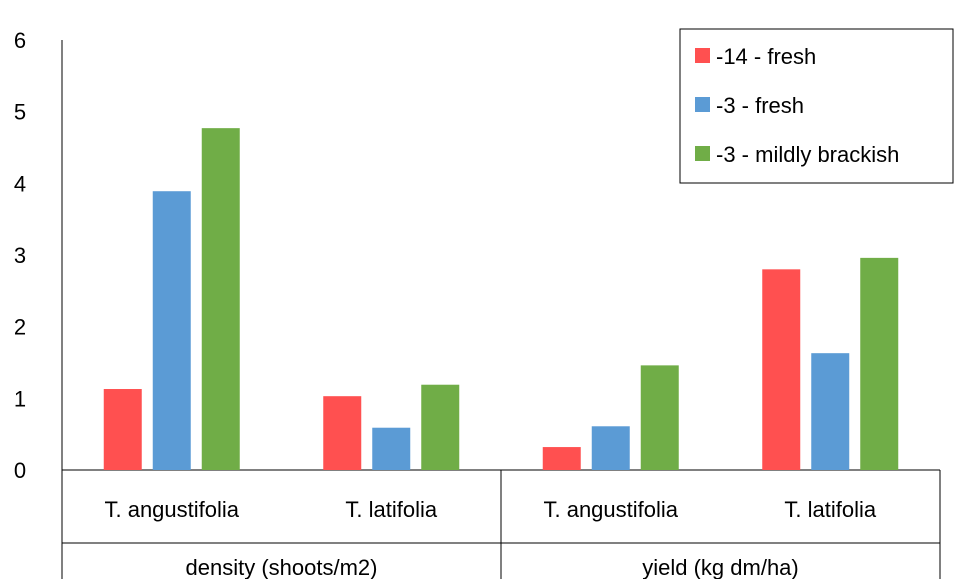 The width and height of the screenshot is (960, 579). What do you see at coordinates (766, 56) in the screenshot?
I see `legend-label: -14 - fresh` at bounding box center [766, 56].